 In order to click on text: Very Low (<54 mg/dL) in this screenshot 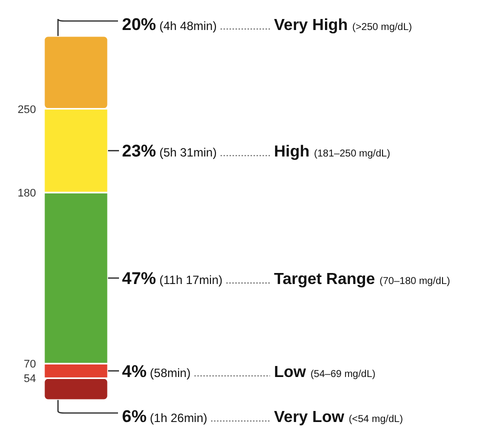, I will do `click(338, 417)`.